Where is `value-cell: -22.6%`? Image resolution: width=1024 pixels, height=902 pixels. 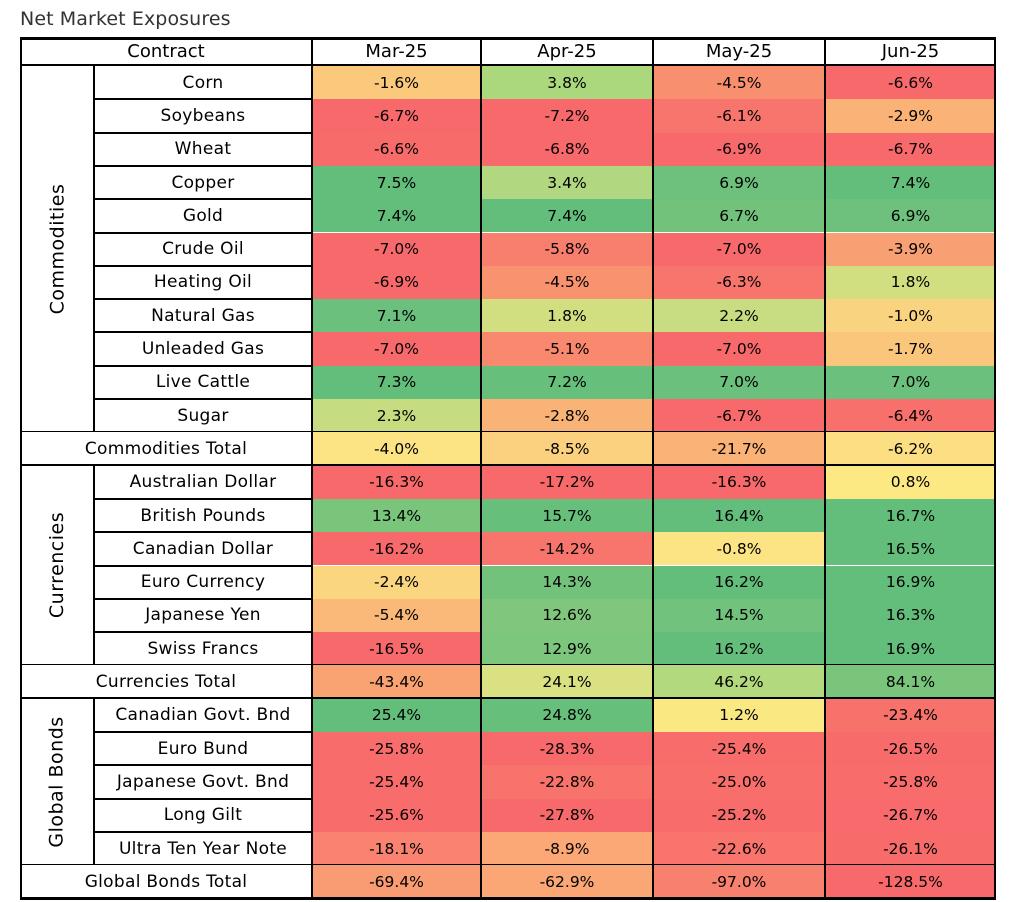
value-cell: -22.6% is located at coordinates (739, 848).